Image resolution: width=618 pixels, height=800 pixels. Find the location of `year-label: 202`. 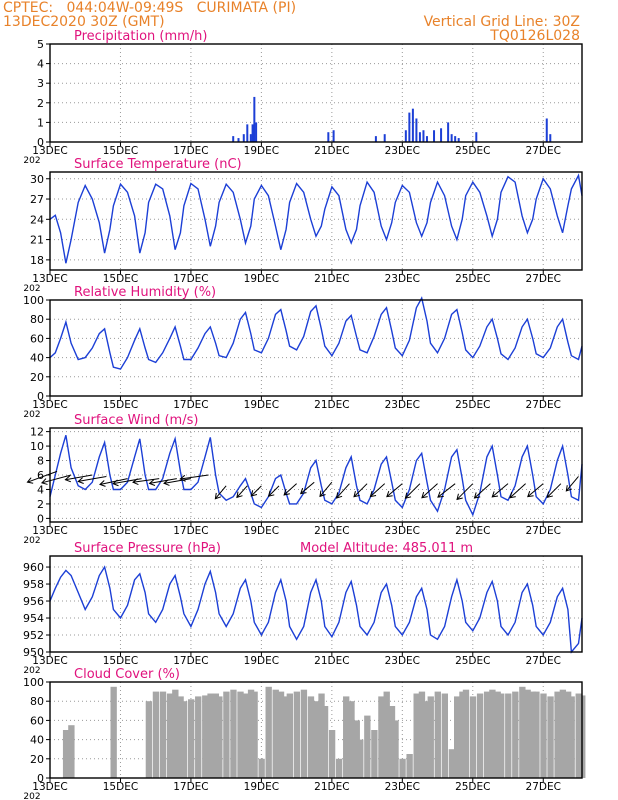

year-label: 202 is located at coordinates (31, 415).